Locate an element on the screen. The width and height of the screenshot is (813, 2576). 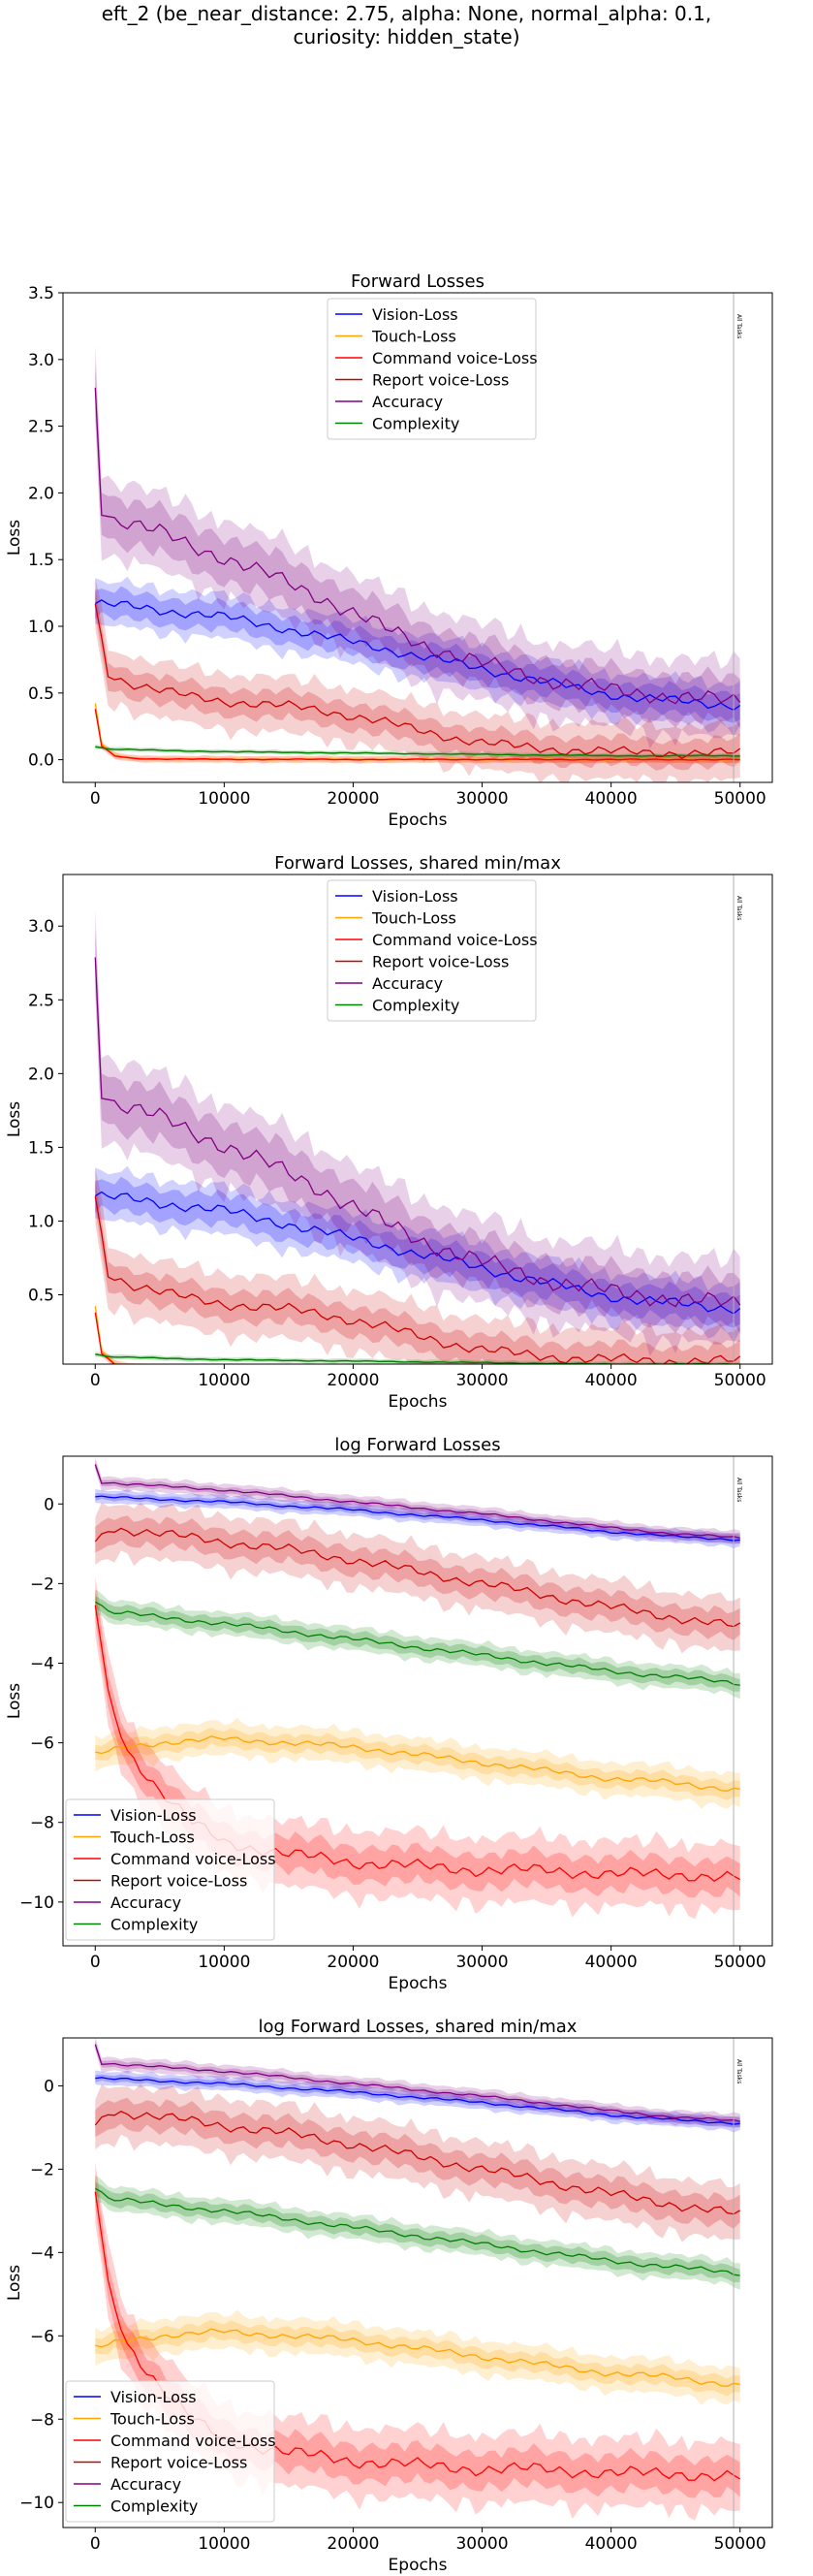
x-tick-label: 30000 is located at coordinates (482, 2544).